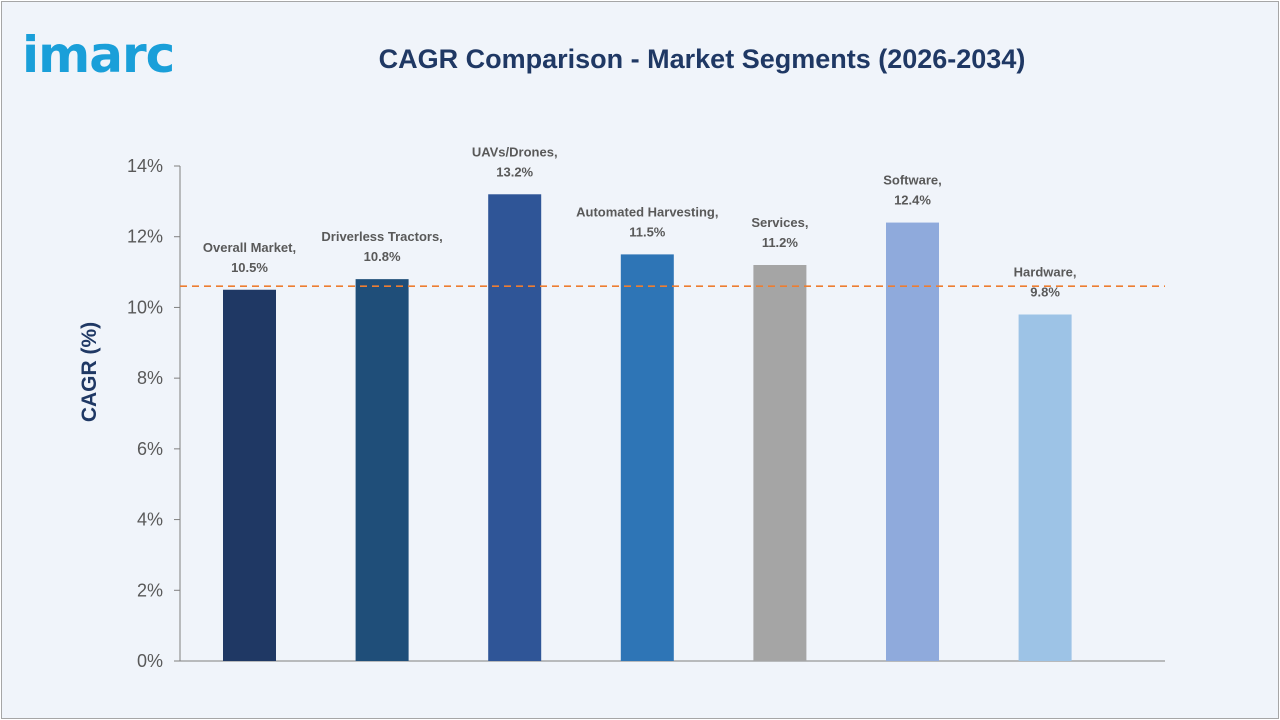 Image resolution: width=1280 pixels, height=720 pixels. Describe the element at coordinates (515, 151) in the screenshot. I see `data-label-name: UAVs/Drones,` at that location.